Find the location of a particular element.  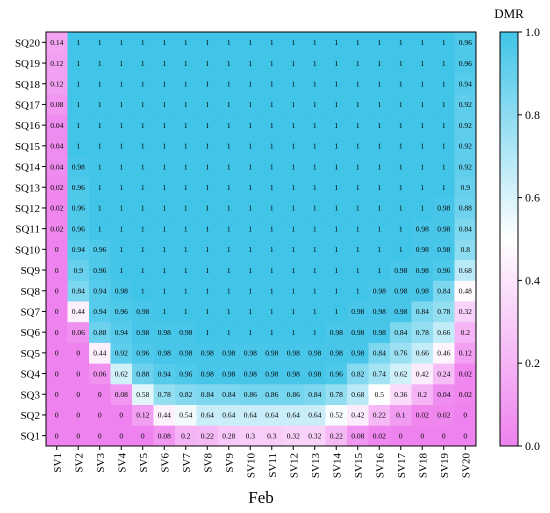

cell-value-label: 0.96 is located at coordinates (142, 353).